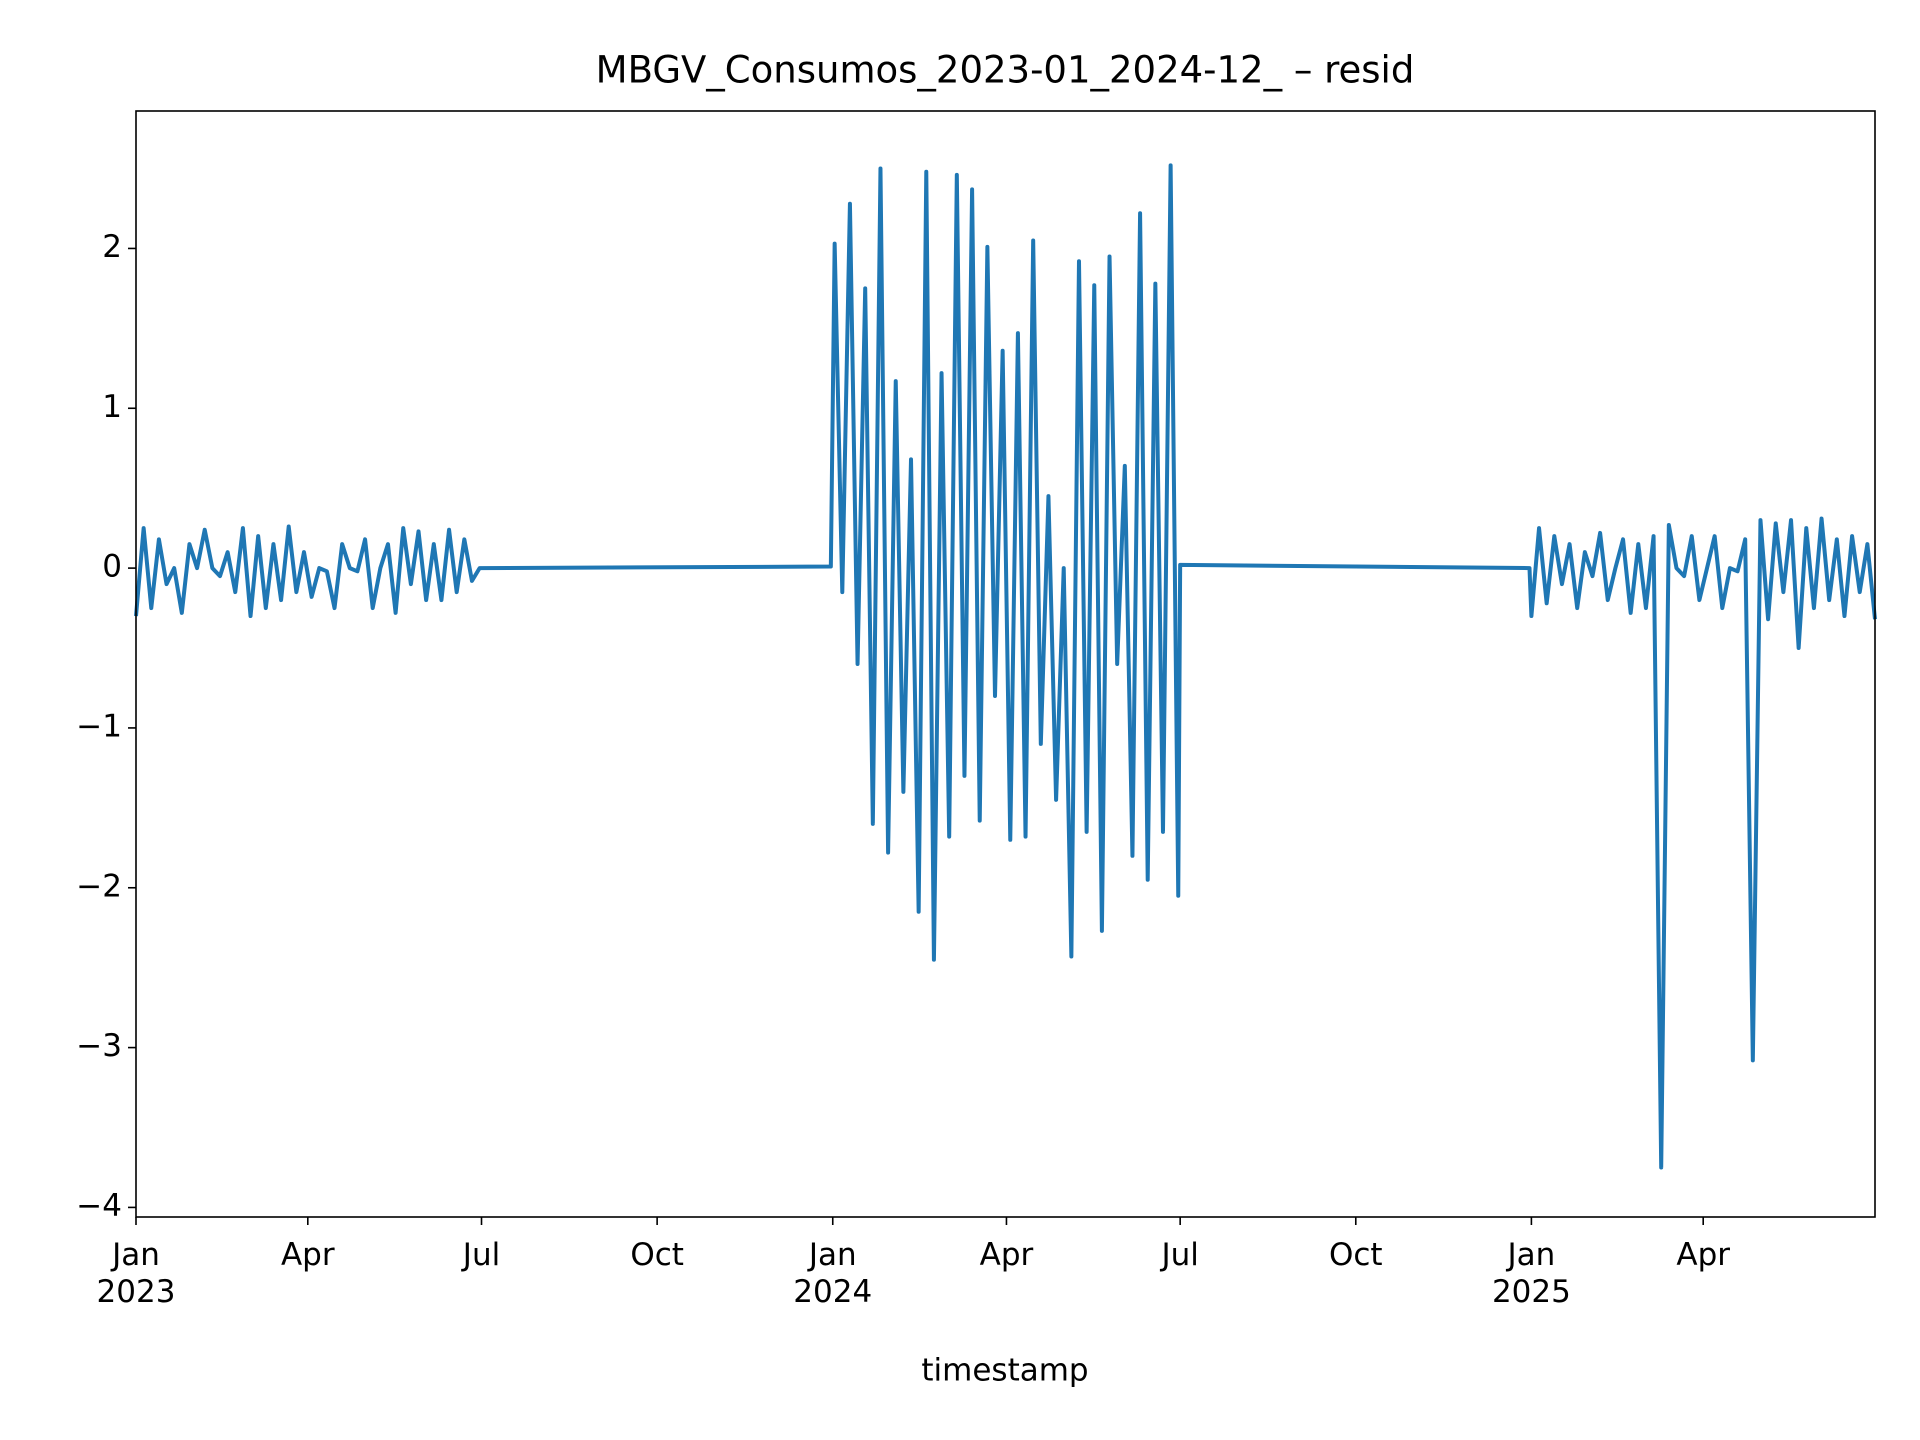 This screenshot has width=1920, height=1440. I want to click on y-tick-label: −3, so click(99, 1046).